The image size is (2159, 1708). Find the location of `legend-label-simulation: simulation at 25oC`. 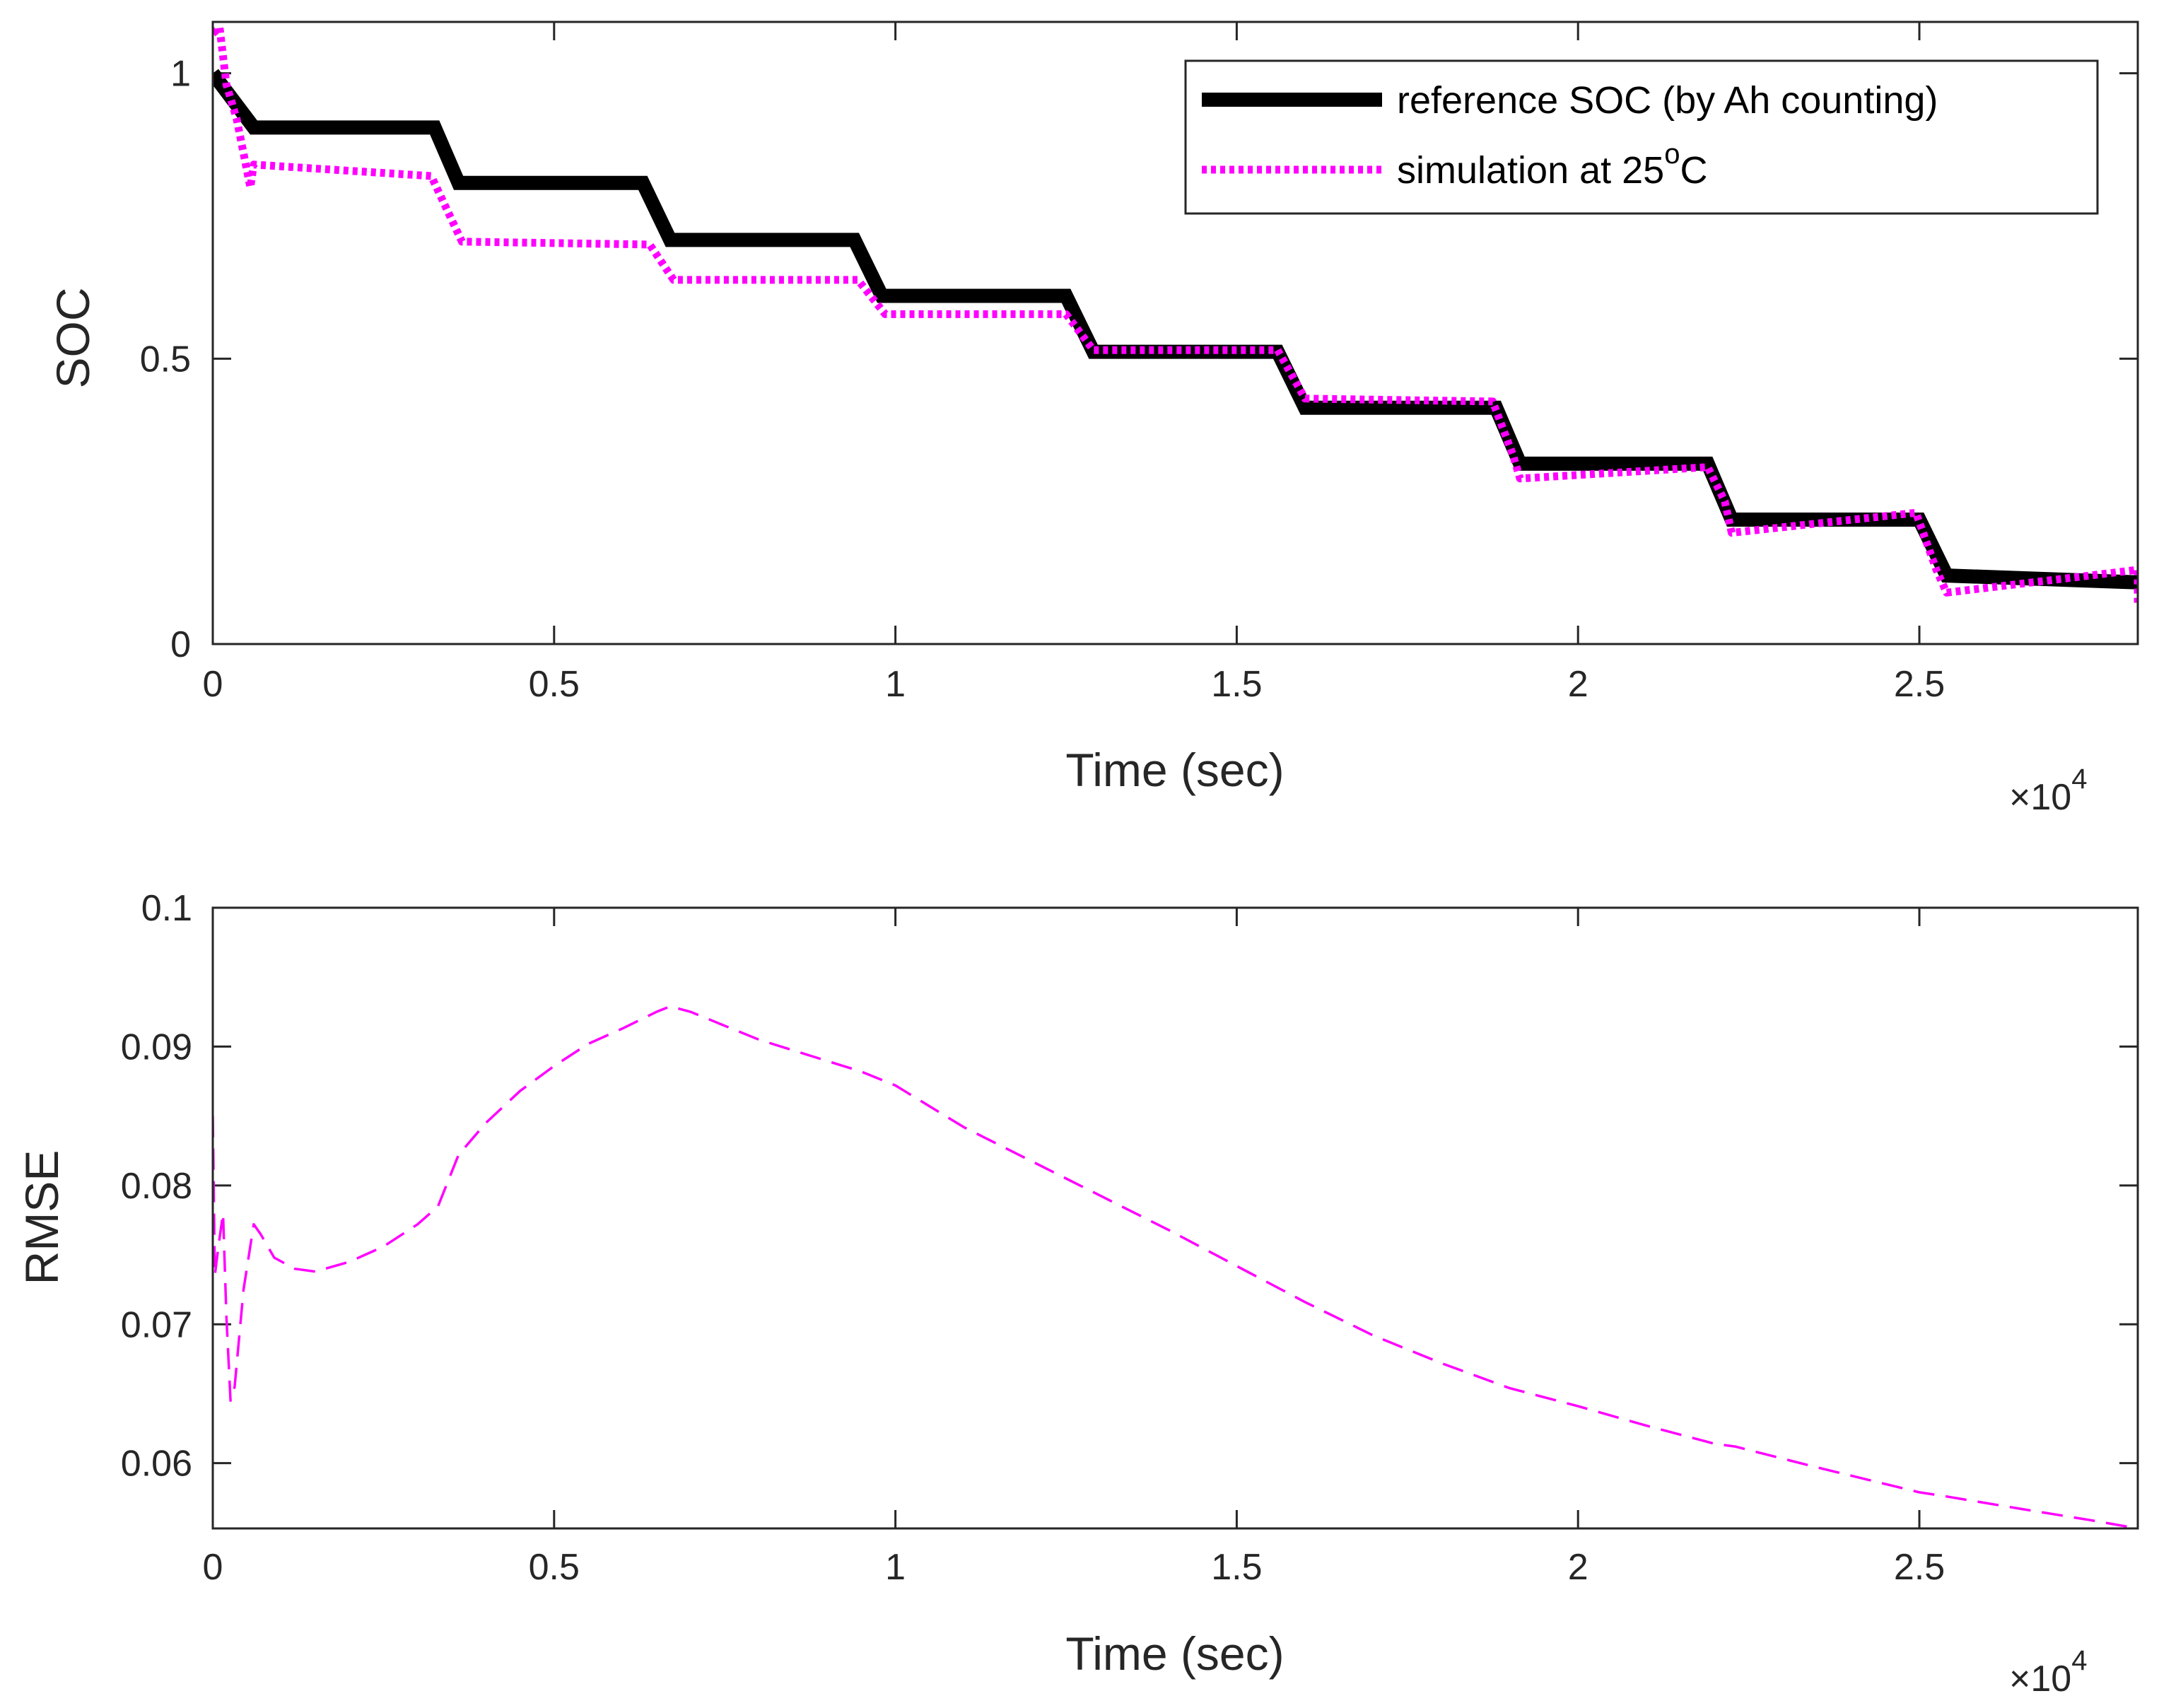

legend-label-simulation: simulation at 25oC is located at coordinates (1552, 165).